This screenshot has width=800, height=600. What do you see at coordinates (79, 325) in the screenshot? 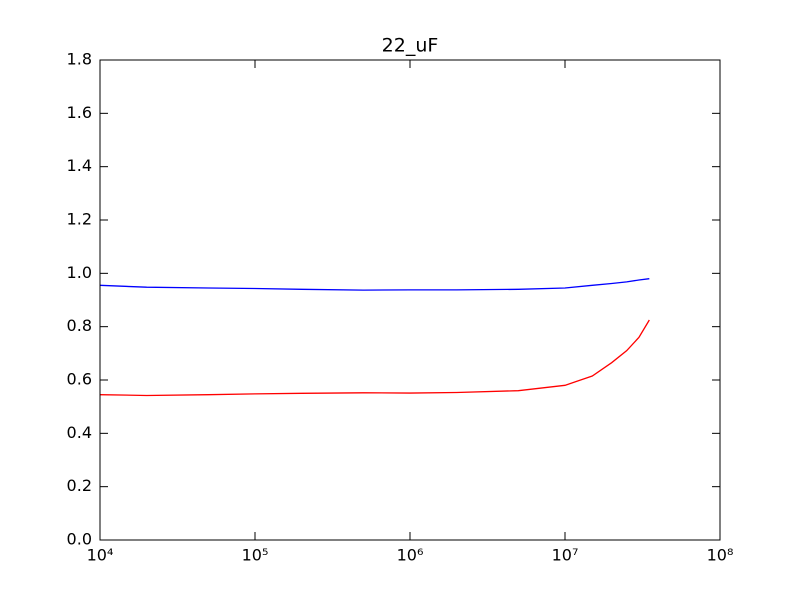
I see `y-tick-label: 0.8` at bounding box center [79, 325].